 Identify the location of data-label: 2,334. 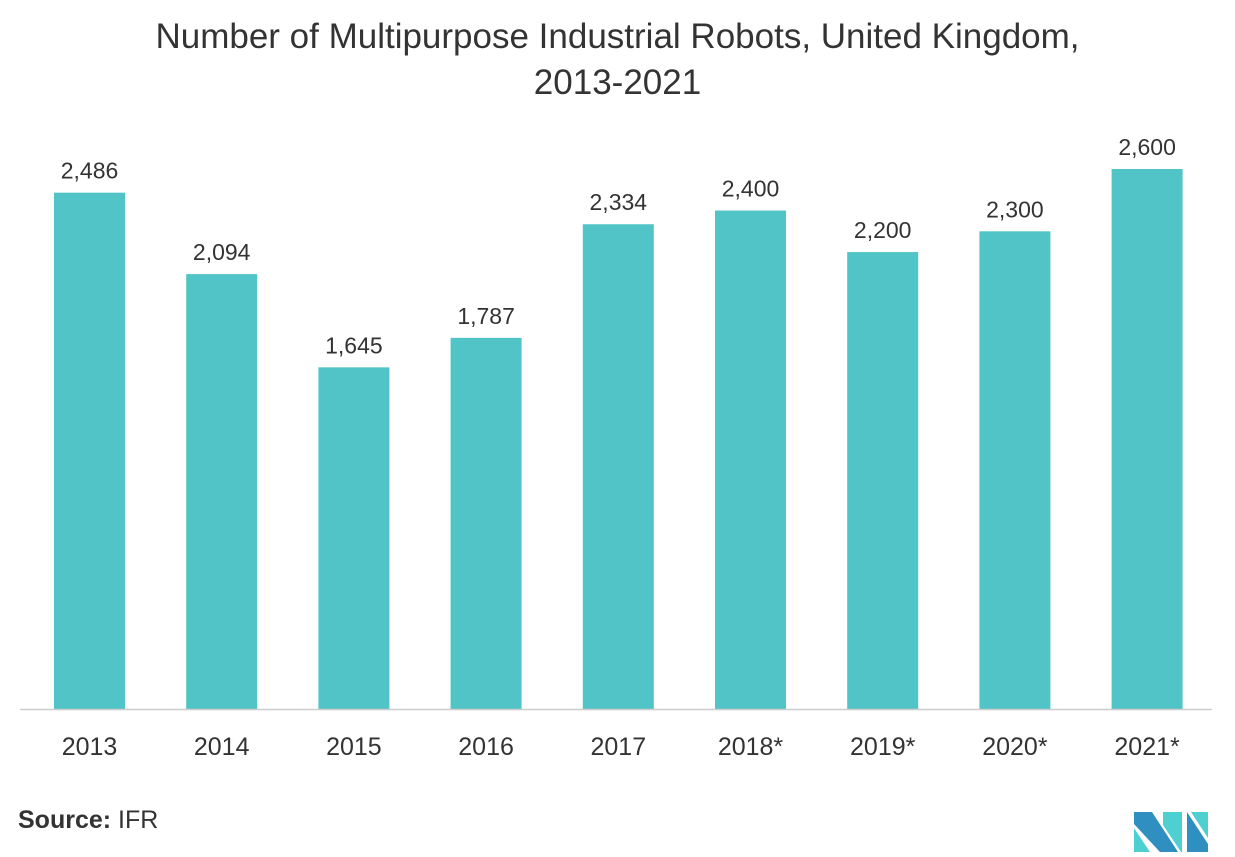
(619, 202).